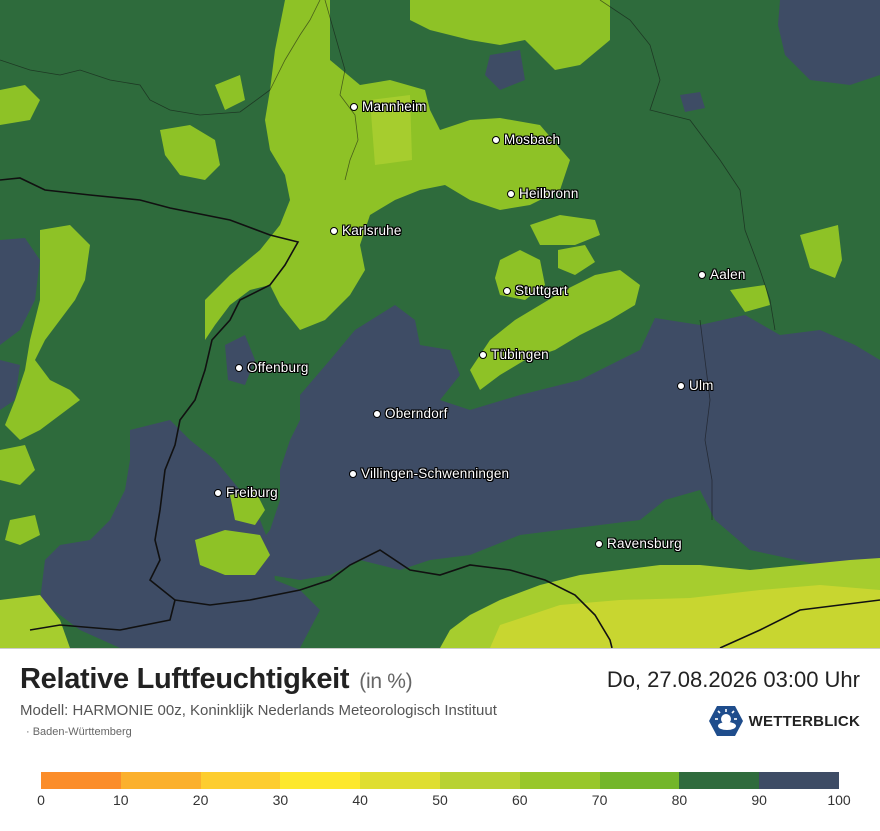  I want to click on humidity-color-scale, so click(440, 780).